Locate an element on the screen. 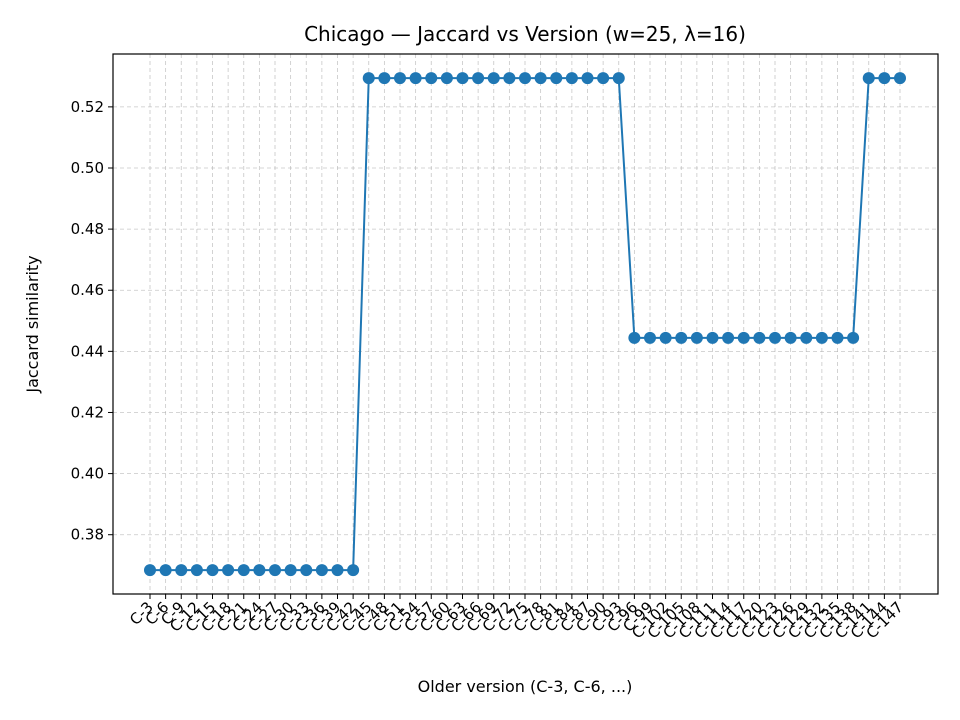  y-tick-label: 0.40 is located at coordinates (87, 474).